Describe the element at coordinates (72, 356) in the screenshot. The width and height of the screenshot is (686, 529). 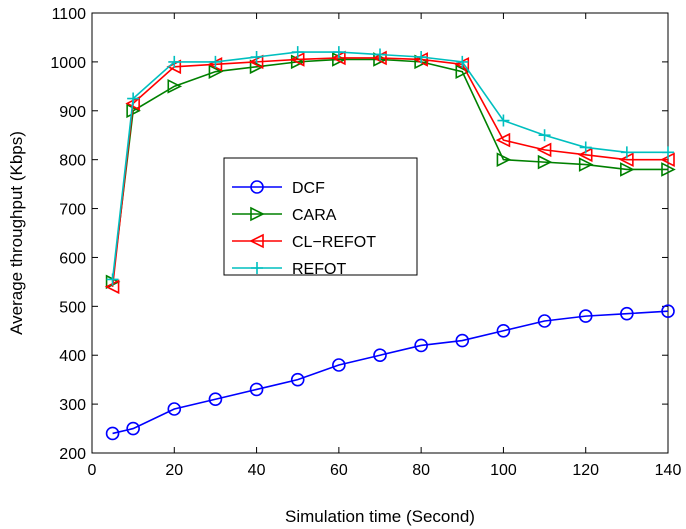
I see `y-tick-label: 400` at that location.